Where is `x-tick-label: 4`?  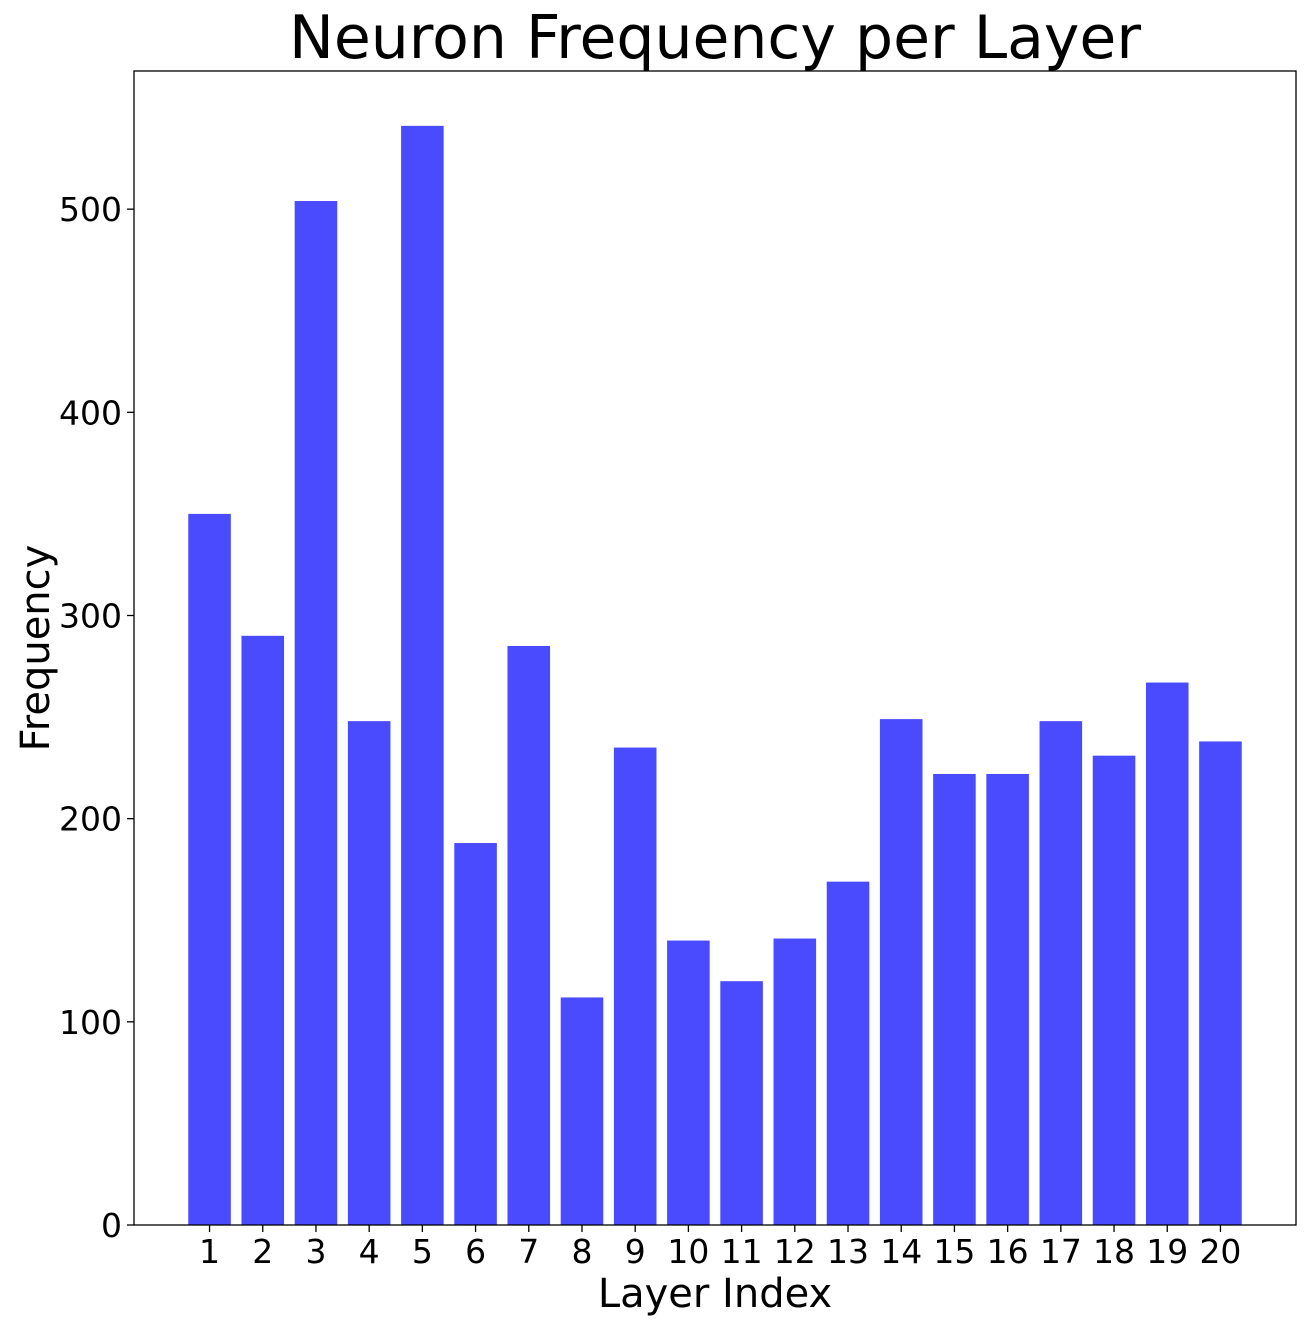
x-tick-label: 4 is located at coordinates (369, 1251).